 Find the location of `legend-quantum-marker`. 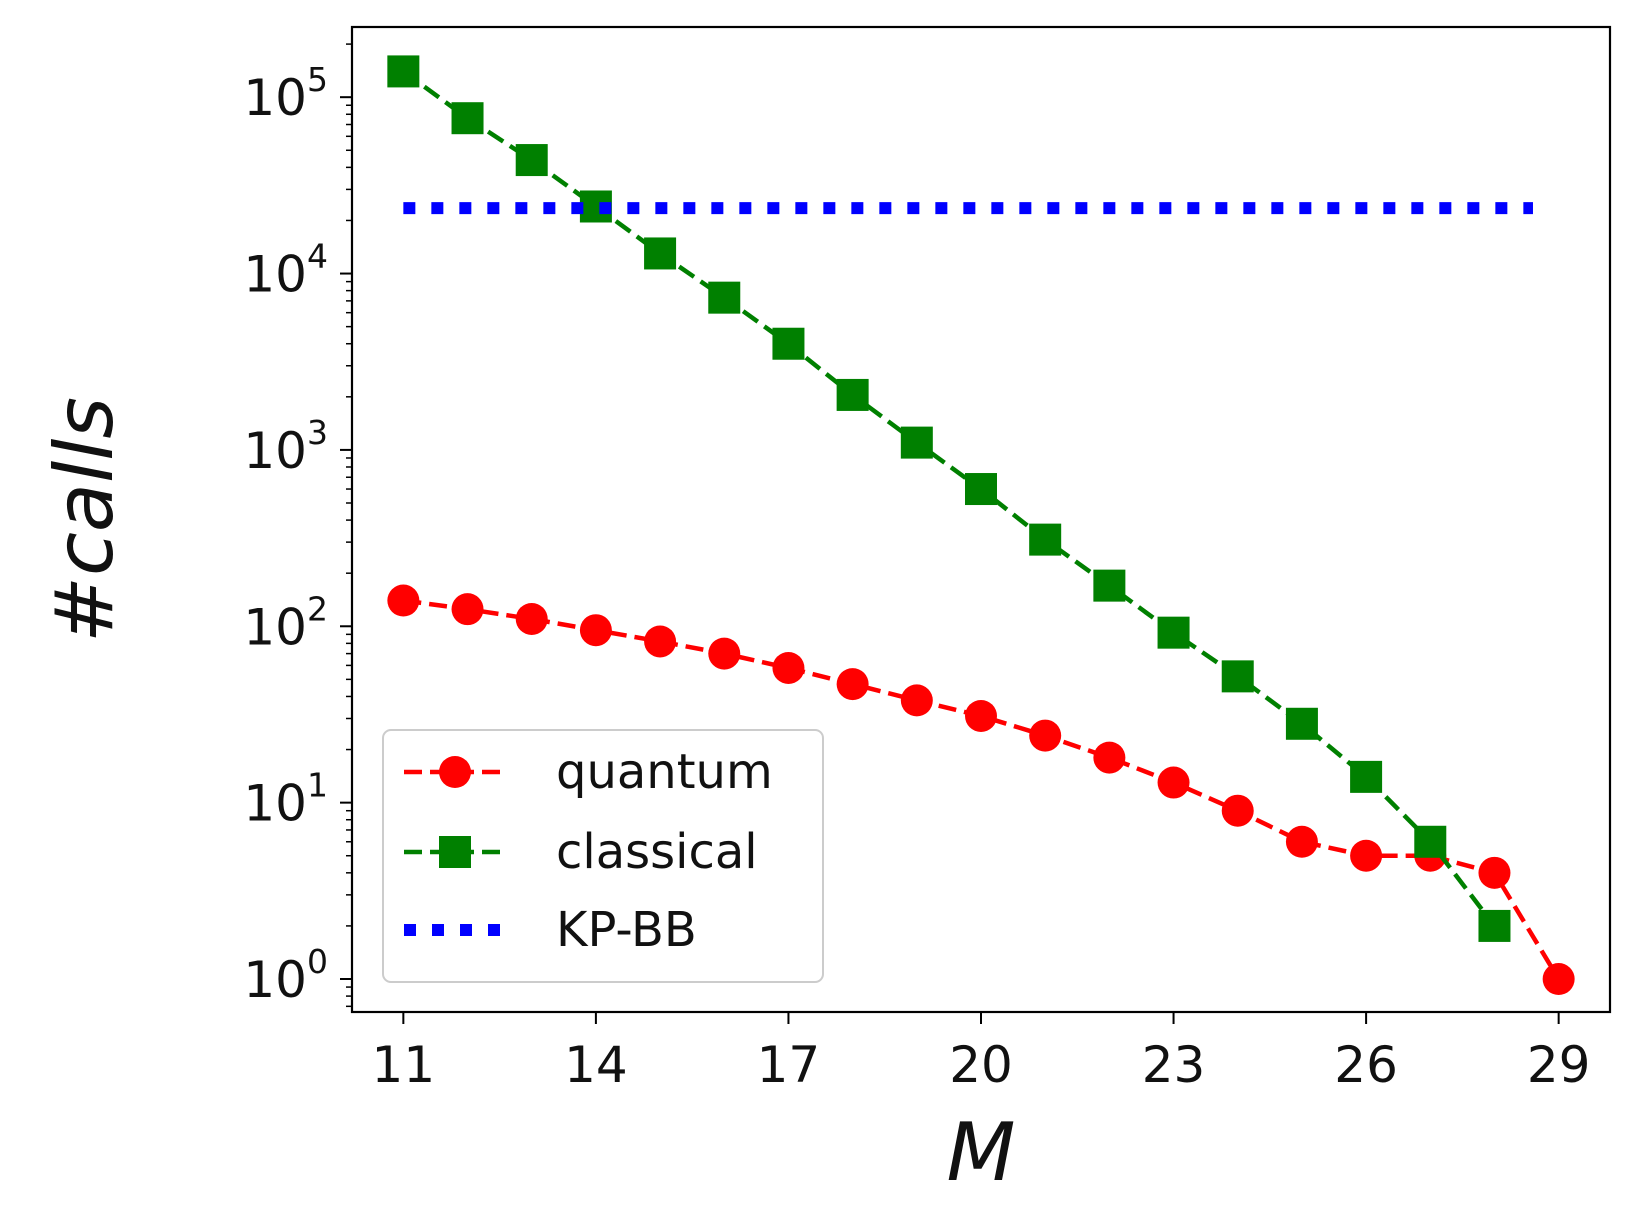

legend-quantum-marker is located at coordinates (455, 772).